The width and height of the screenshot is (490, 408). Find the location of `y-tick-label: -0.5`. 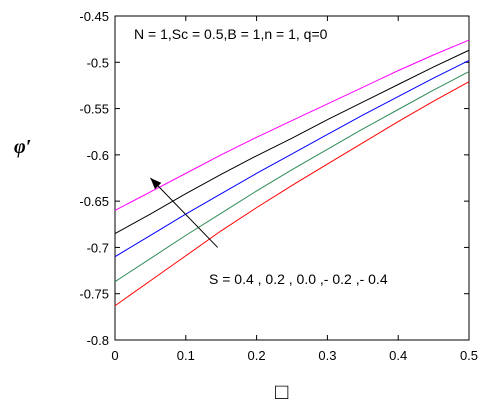

y-tick-label: -0.5 is located at coordinates (98, 62).